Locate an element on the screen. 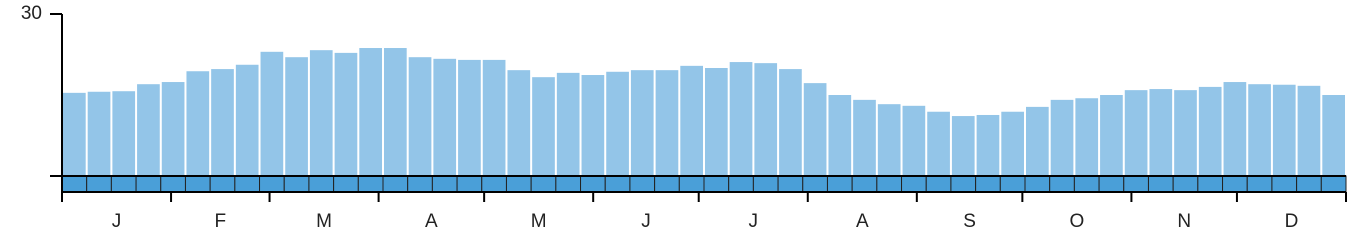 The height and width of the screenshot is (240, 1358). y-tick-label: 30 is located at coordinates (31, 13).